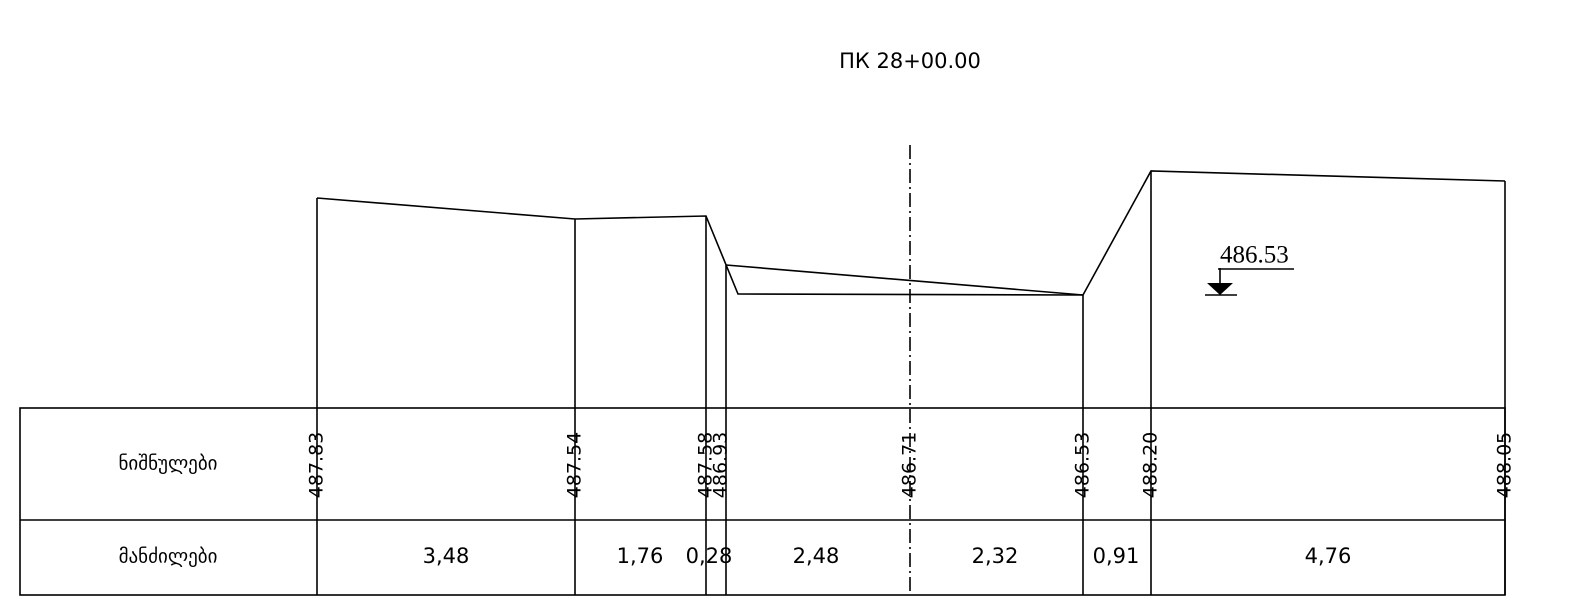  I want to click on elevation: 487.83, so click(317, 465).